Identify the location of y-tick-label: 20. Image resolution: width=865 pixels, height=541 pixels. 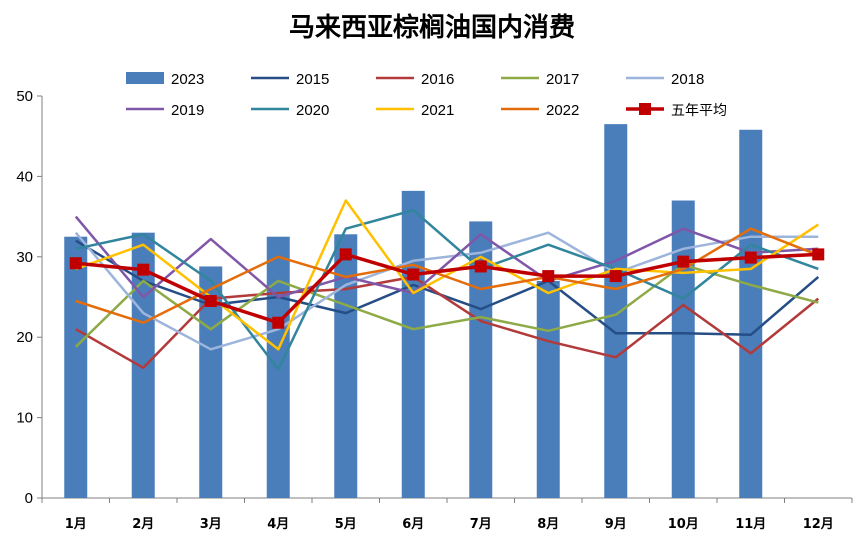
(24, 337).